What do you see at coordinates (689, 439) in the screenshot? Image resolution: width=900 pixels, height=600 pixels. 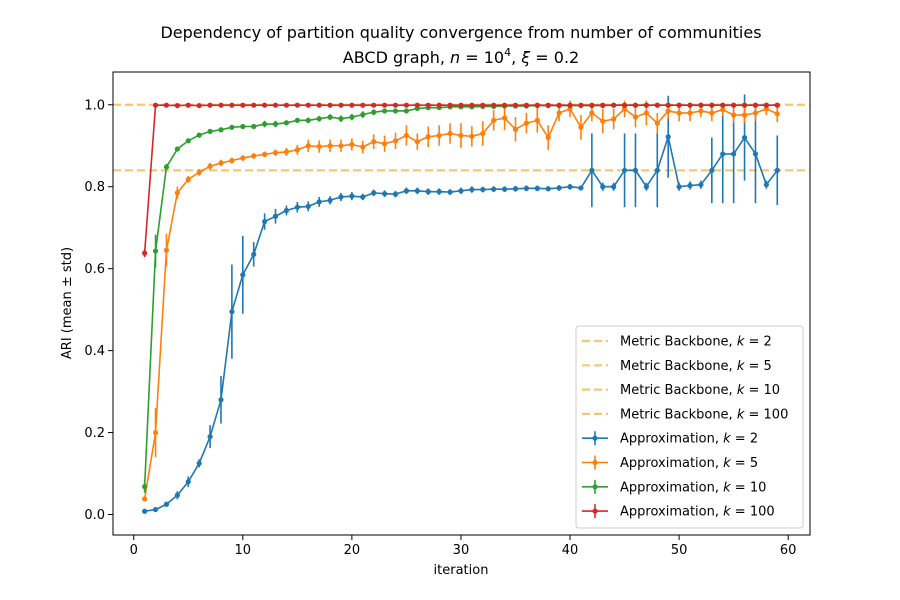 I see `legend-label: Approximation, k = 2` at bounding box center [689, 439].